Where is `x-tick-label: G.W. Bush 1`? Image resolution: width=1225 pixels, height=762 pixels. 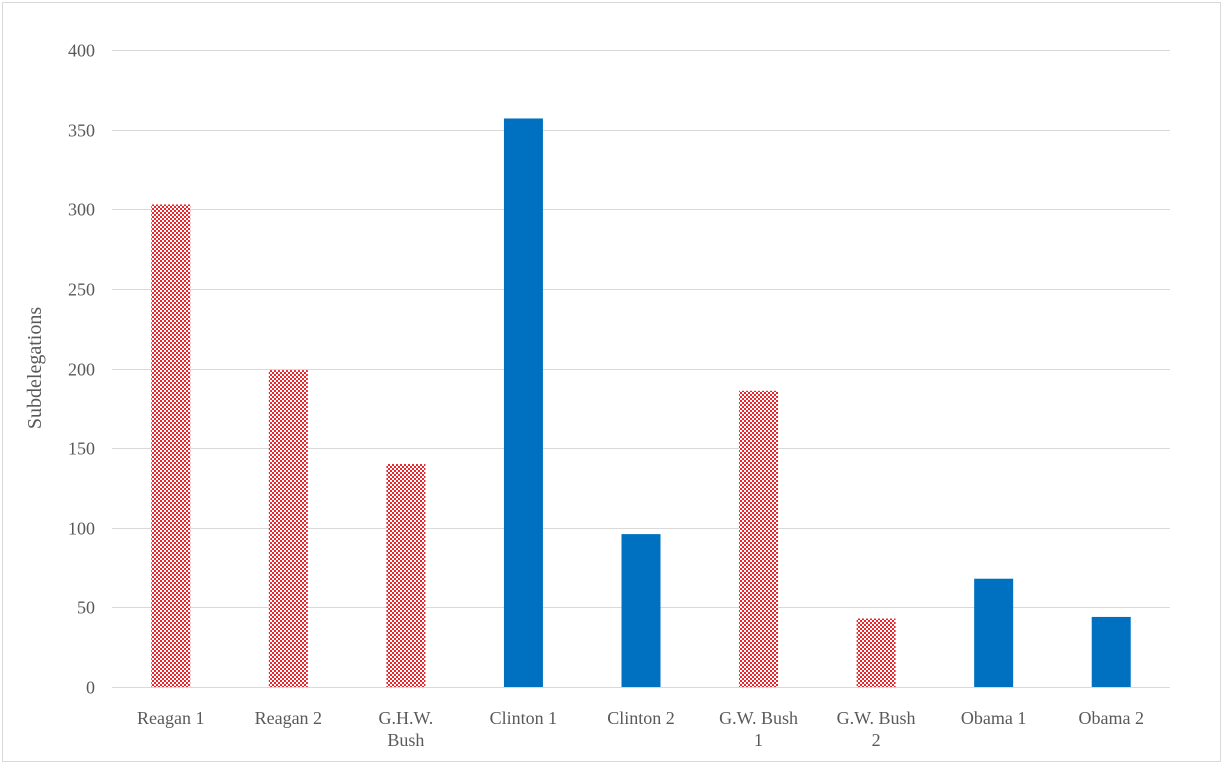
x-tick-label: G.W. Bush 1 is located at coordinates (758, 729).